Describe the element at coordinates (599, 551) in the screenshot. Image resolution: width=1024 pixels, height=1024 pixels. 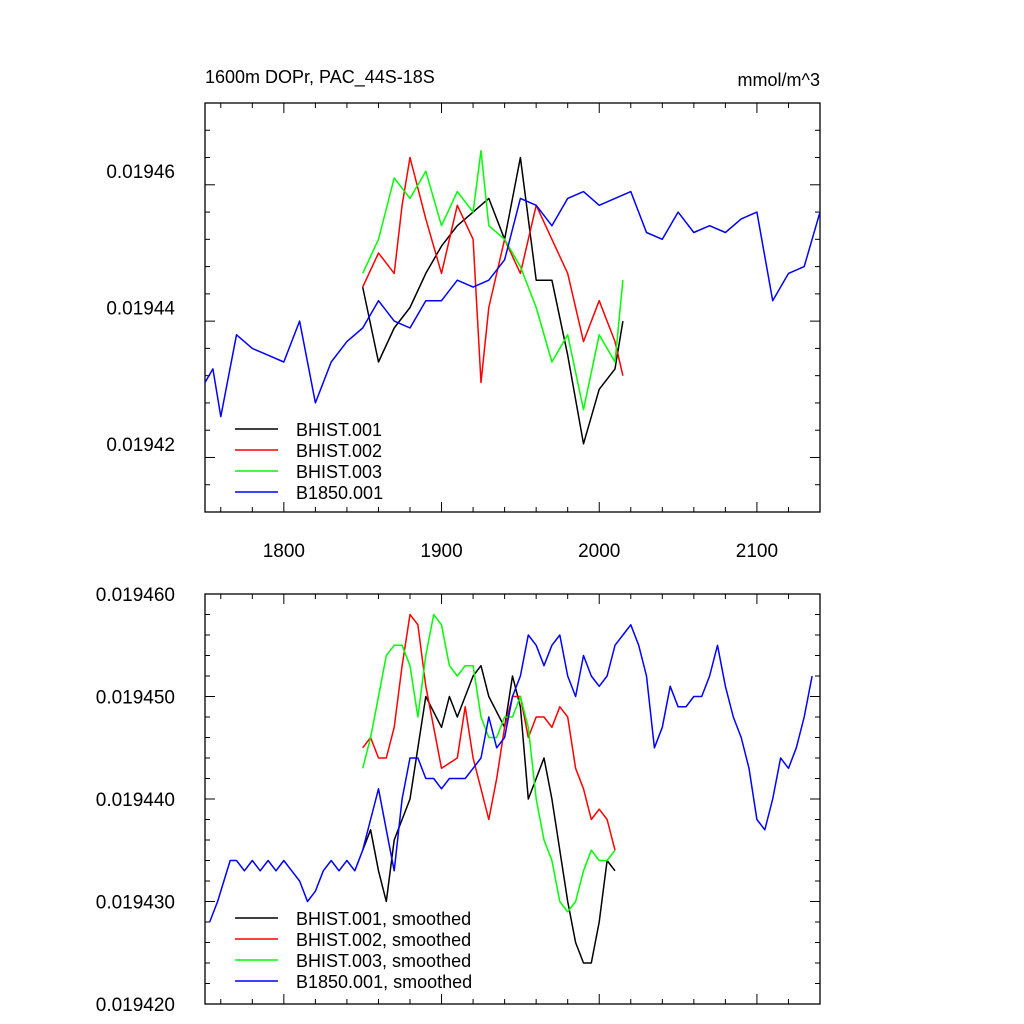
I see `top-x-tick-label: 2000` at that location.